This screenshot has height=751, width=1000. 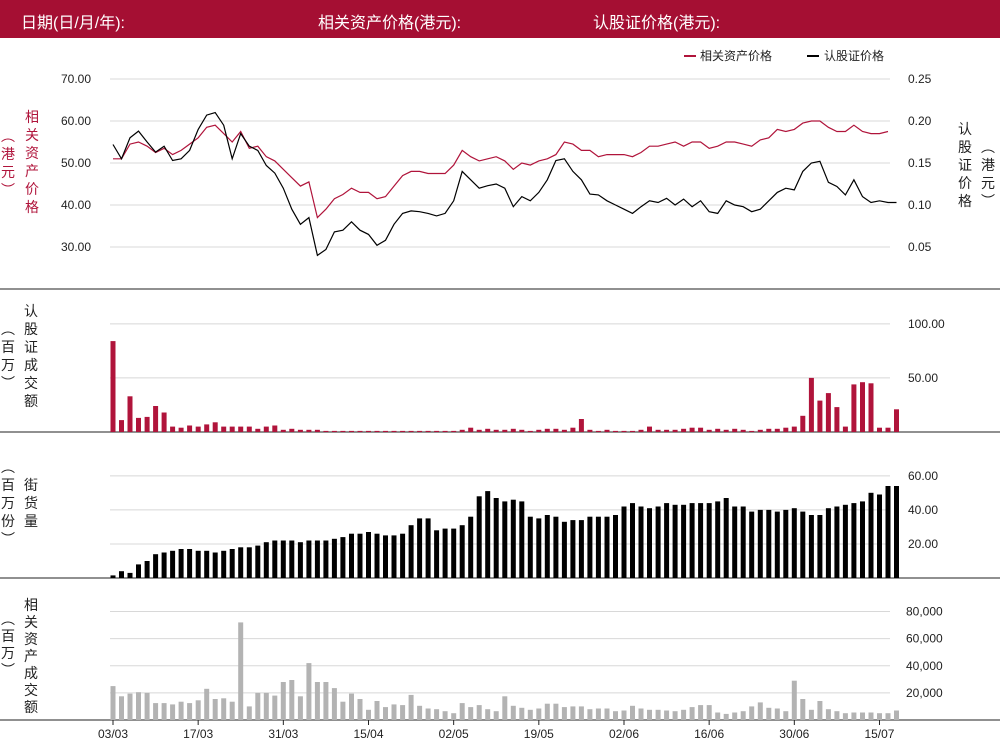 What do you see at coordinates (709, 734) in the screenshot?
I see `x-axis-tick-label: 16/06` at bounding box center [709, 734].